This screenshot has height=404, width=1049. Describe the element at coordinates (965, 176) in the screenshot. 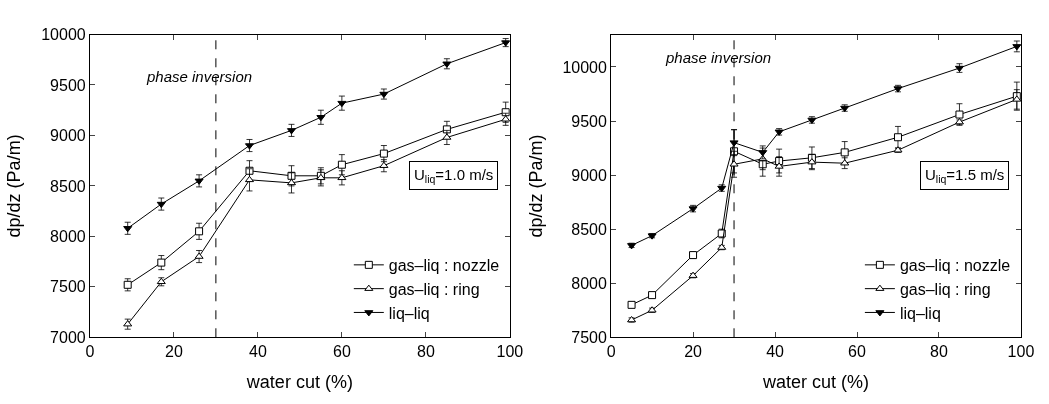

I see `annotation: U$_{liq}$=1.5 m/s` at that location.